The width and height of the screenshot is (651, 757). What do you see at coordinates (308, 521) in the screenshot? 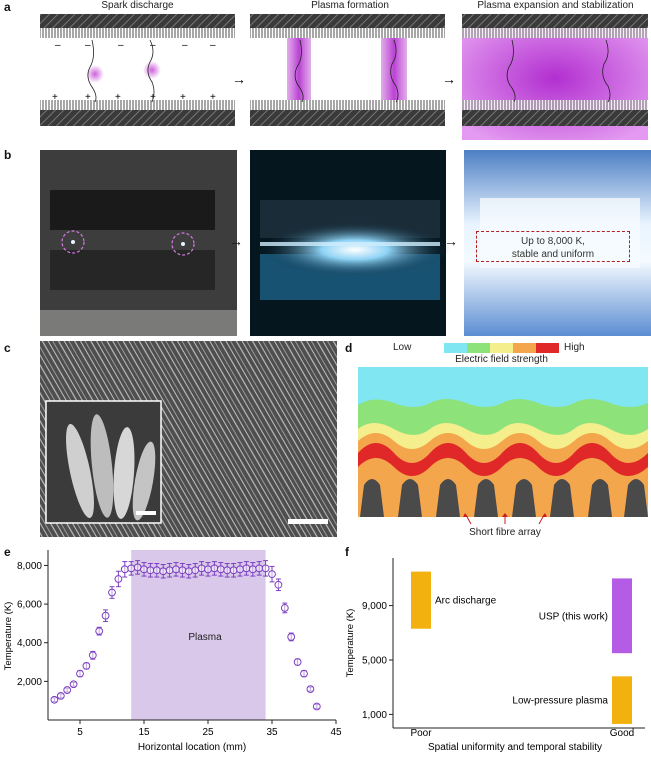
I see `scale-bar` at bounding box center [308, 521].